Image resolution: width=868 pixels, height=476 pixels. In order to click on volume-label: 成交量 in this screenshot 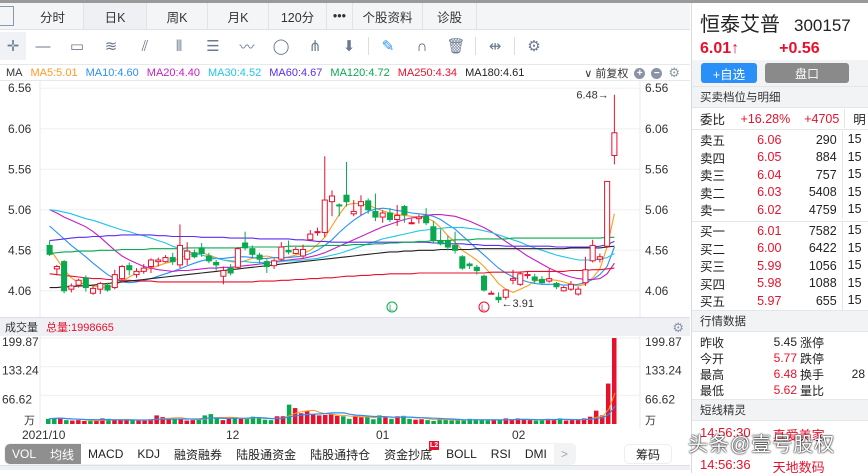, I will do `click(21, 328)`.